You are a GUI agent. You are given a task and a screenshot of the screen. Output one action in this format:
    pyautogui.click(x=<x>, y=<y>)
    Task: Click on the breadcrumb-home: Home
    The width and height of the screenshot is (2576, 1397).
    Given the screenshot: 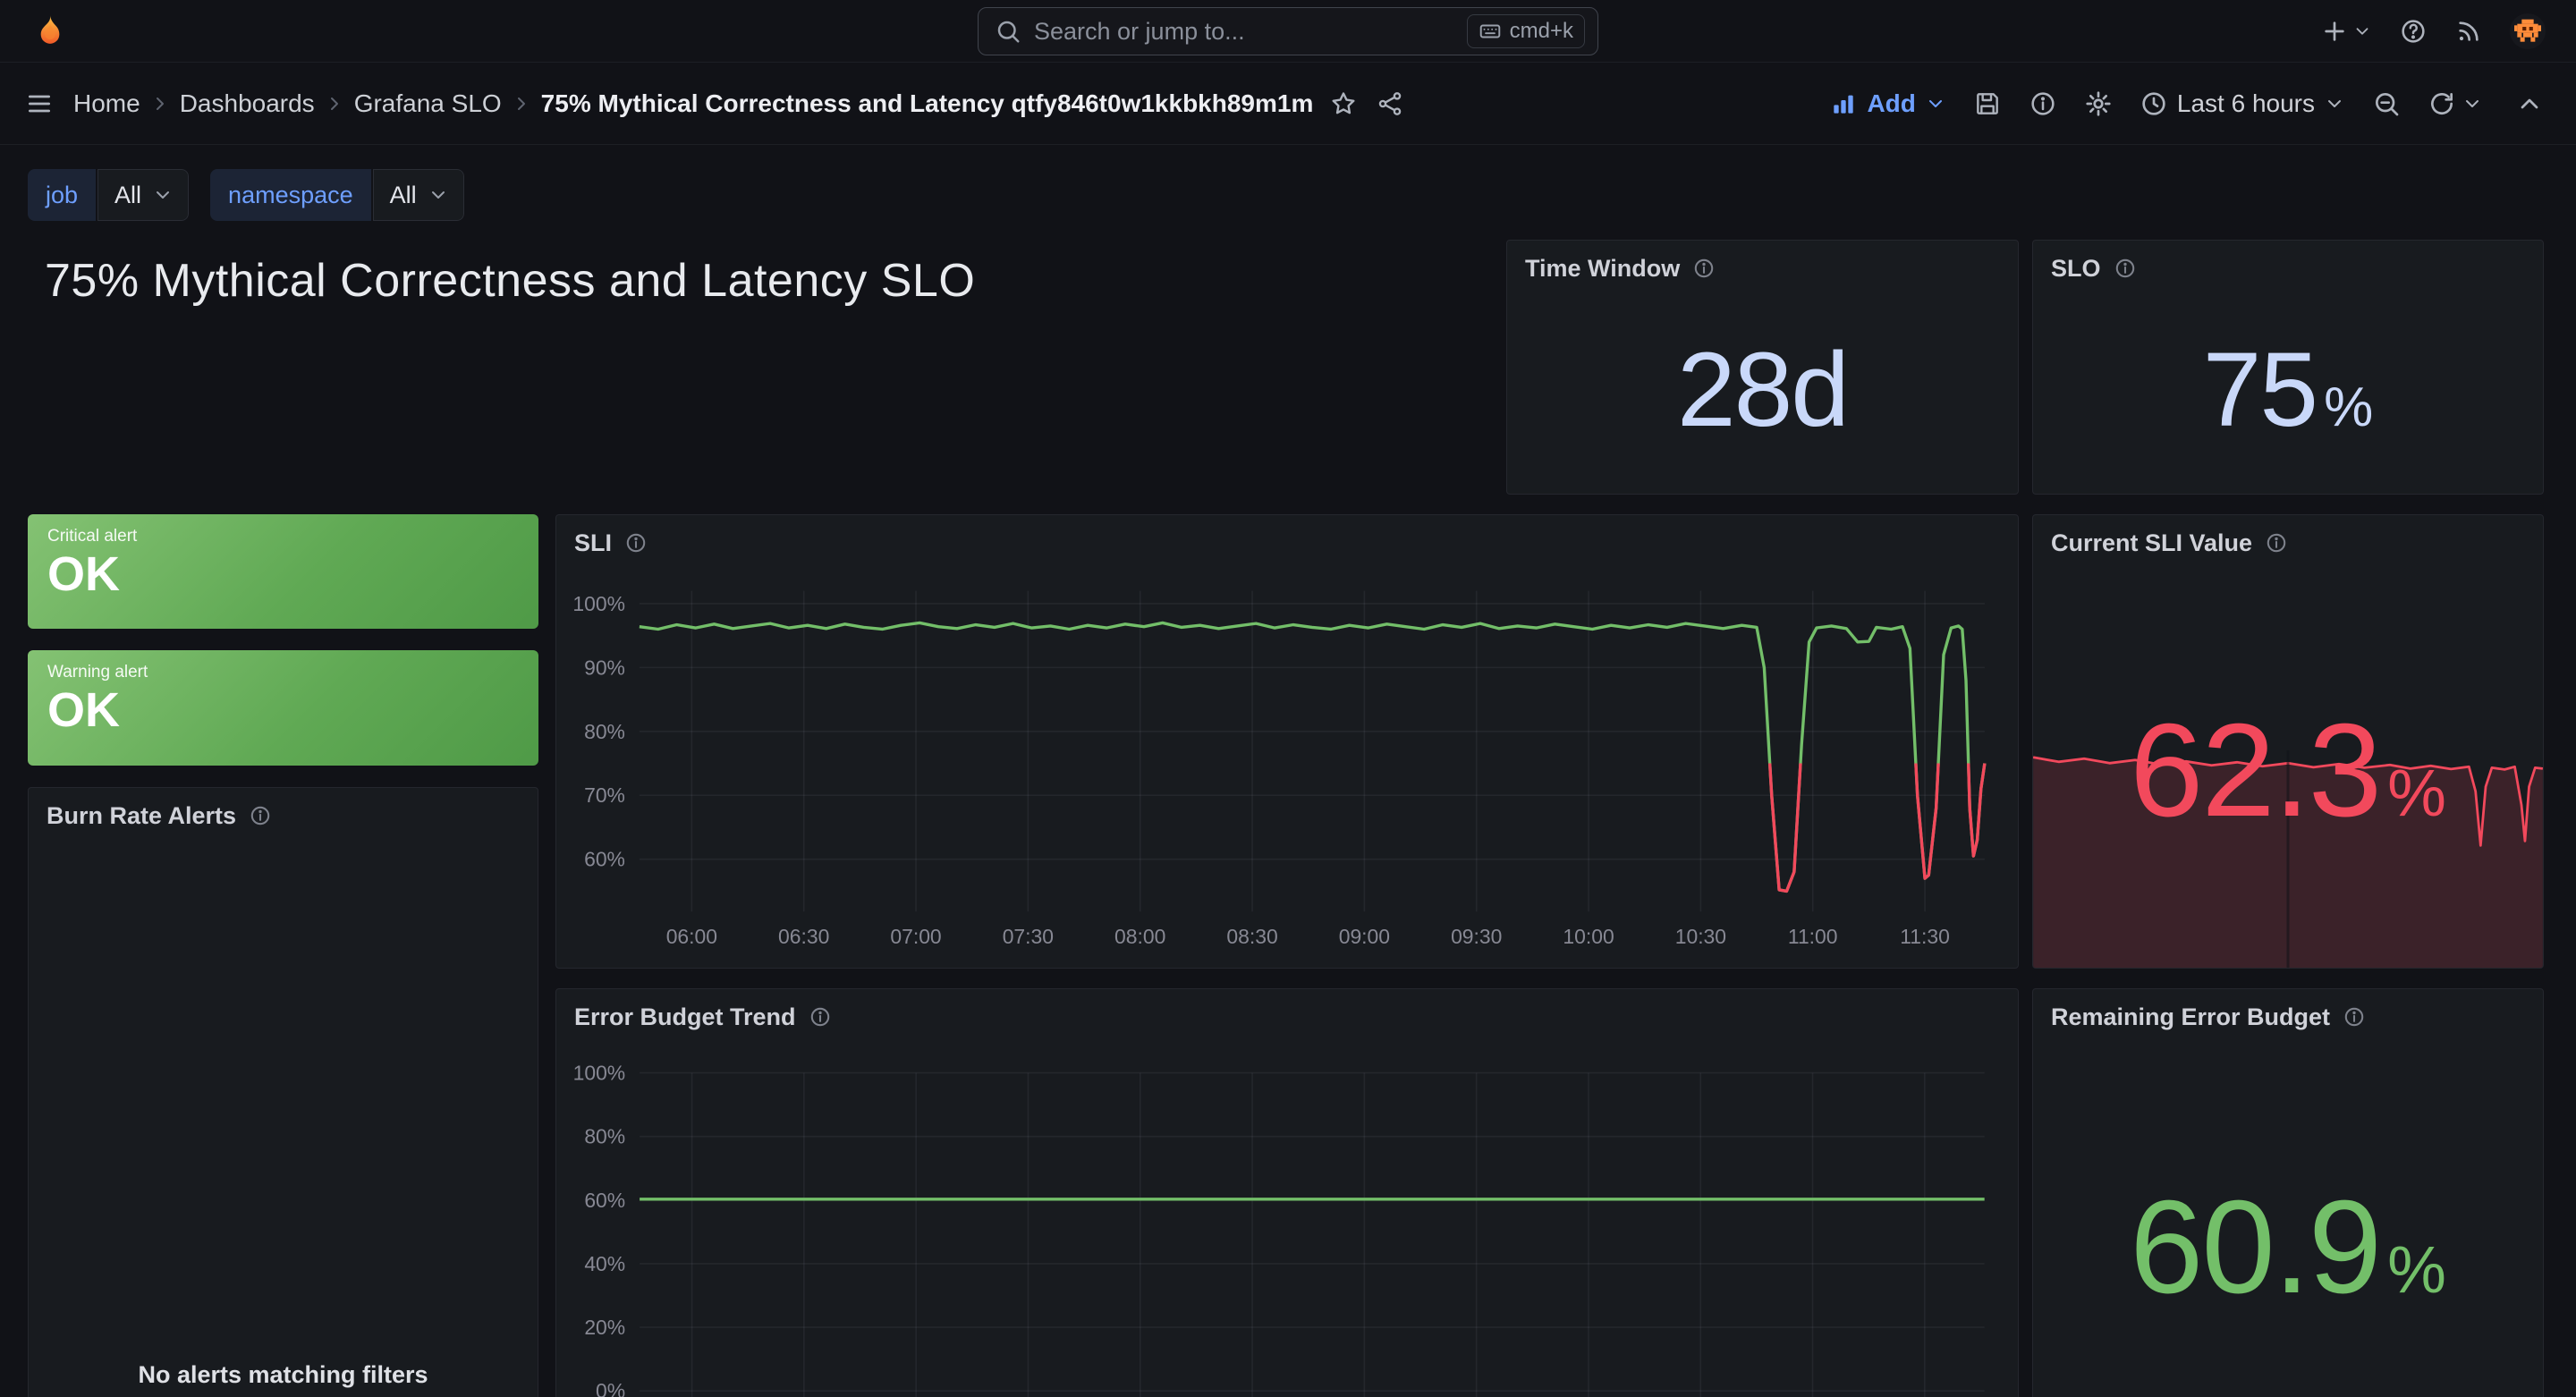 What is the action you would take?
    pyautogui.click(x=106, y=103)
    